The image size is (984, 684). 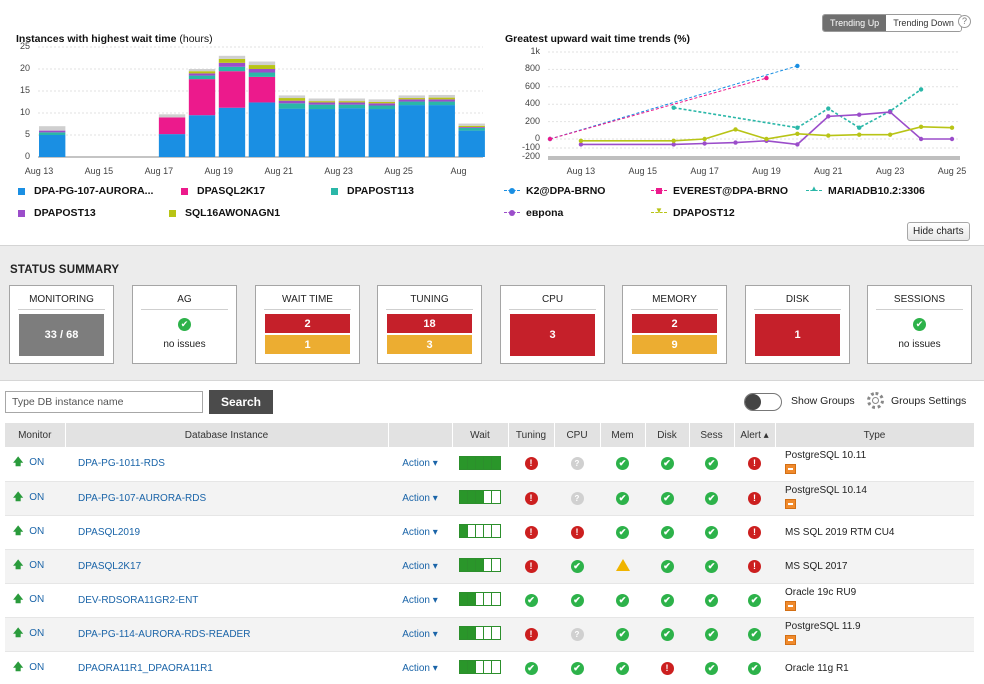 What do you see at coordinates (372, 191) in the screenshot?
I see `legend-item: DPAPOST113` at bounding box center [372, 191].